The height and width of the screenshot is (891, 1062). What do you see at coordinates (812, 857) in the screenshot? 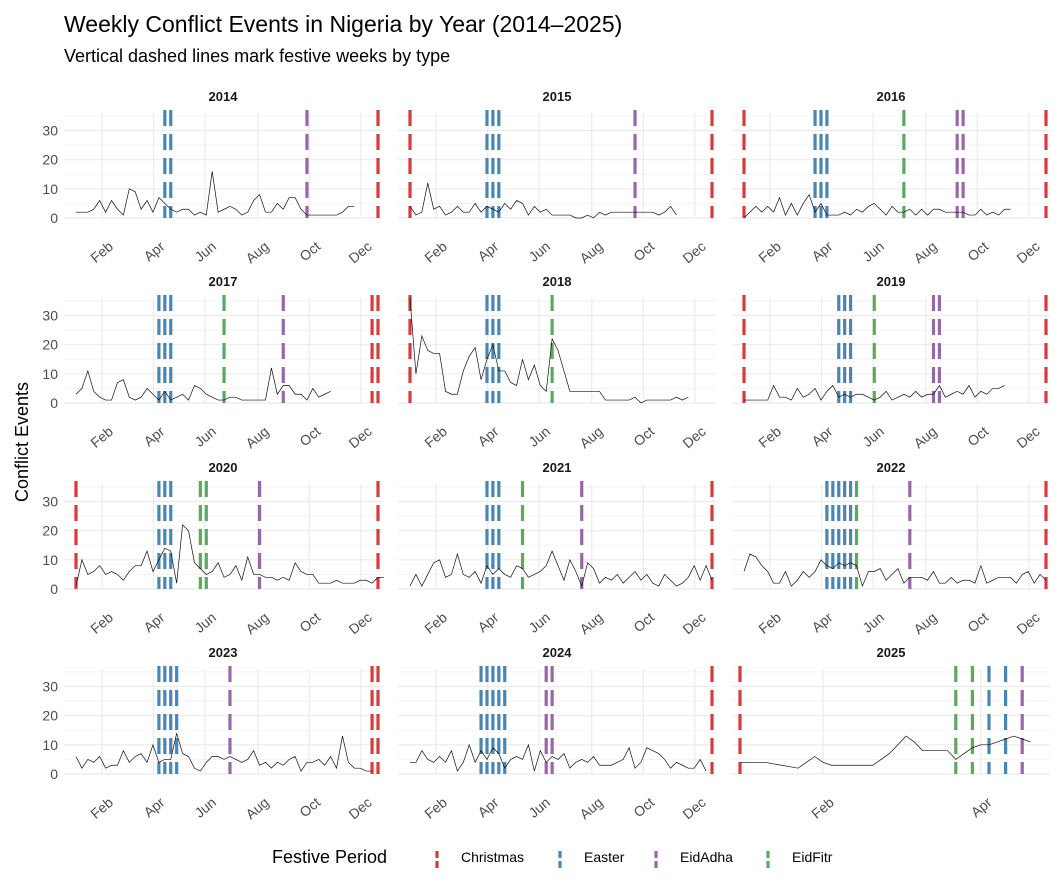
I see `legend-label: EidFitr` at bounding box center [812, 857].